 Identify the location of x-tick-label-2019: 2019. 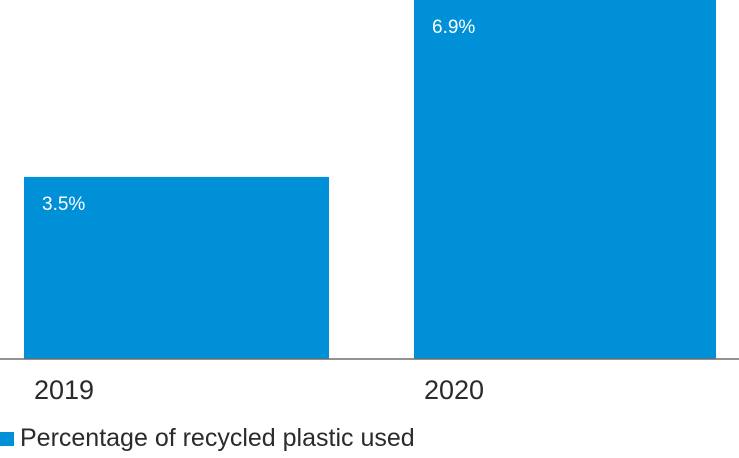
(64, 390).